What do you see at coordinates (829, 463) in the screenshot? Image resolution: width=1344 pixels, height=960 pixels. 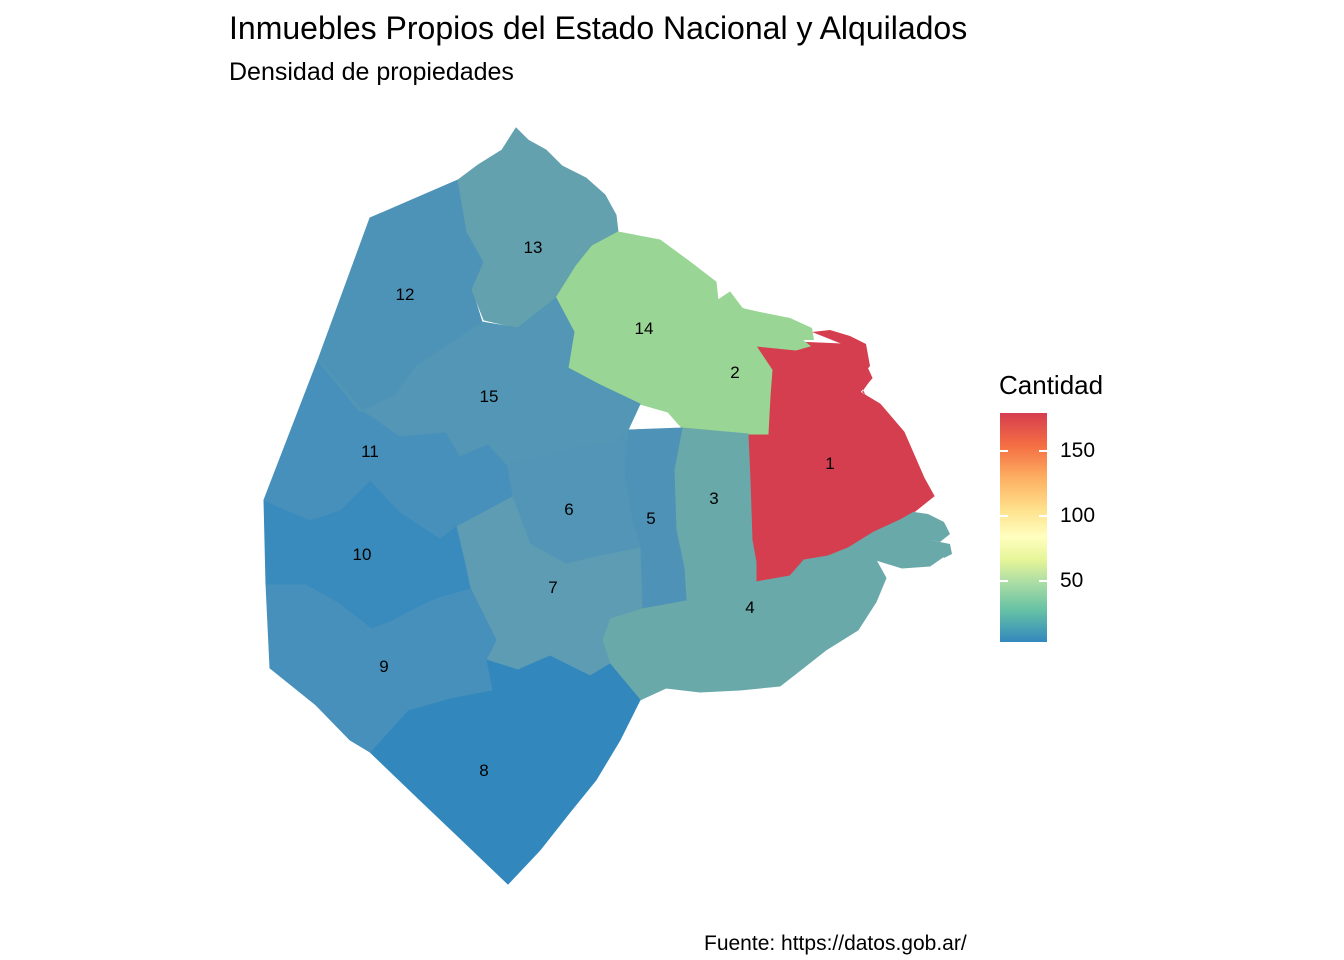 I see `comuna-label-1: 1` at bounding box center [829, 463].